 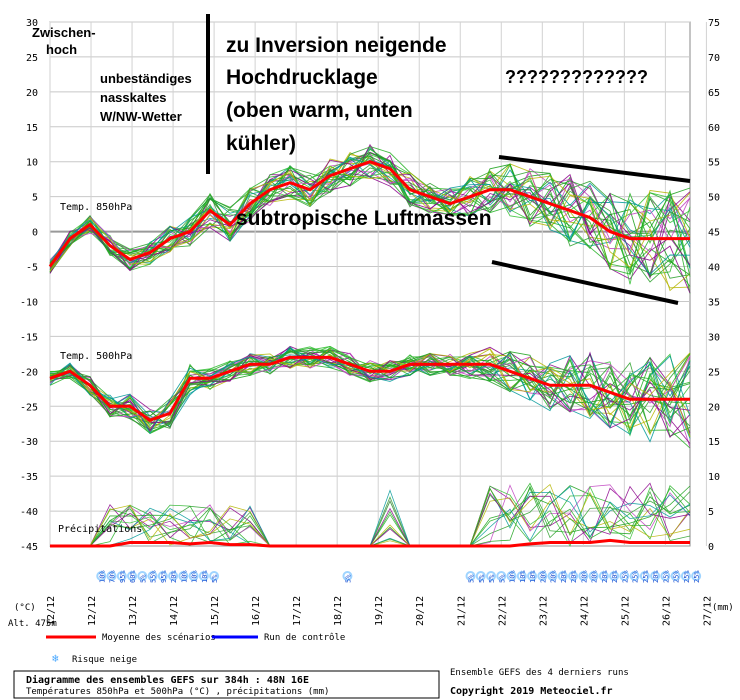 What do you see at coordinates (714, 128) in the screenshot?
I see `right-tick-label: 60` at bounding box center [714, 128].